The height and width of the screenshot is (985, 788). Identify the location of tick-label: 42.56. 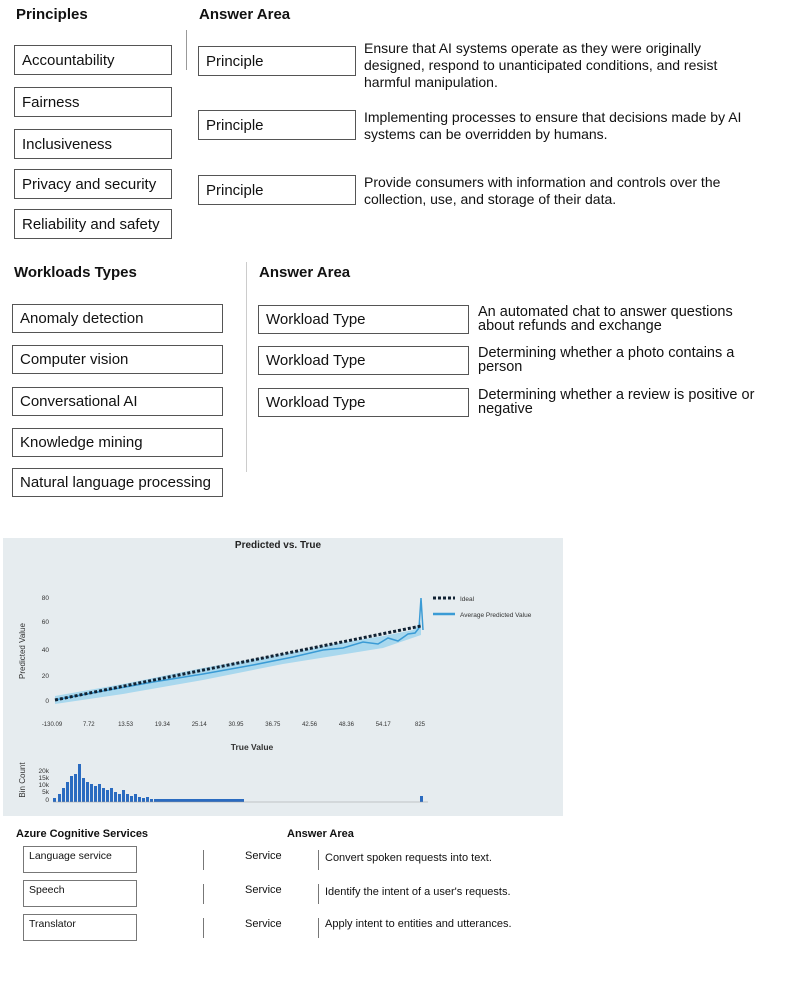
(310, 725).